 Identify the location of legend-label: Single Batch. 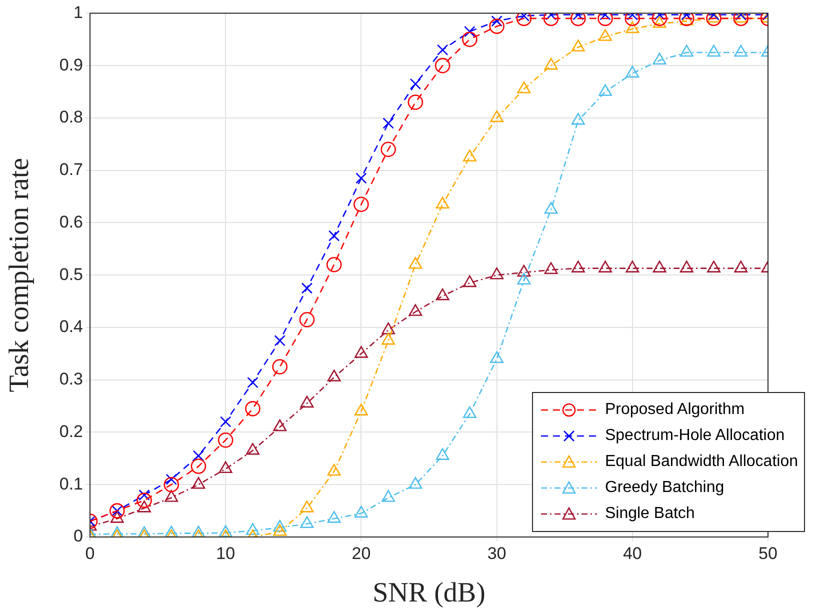
(649, 513).